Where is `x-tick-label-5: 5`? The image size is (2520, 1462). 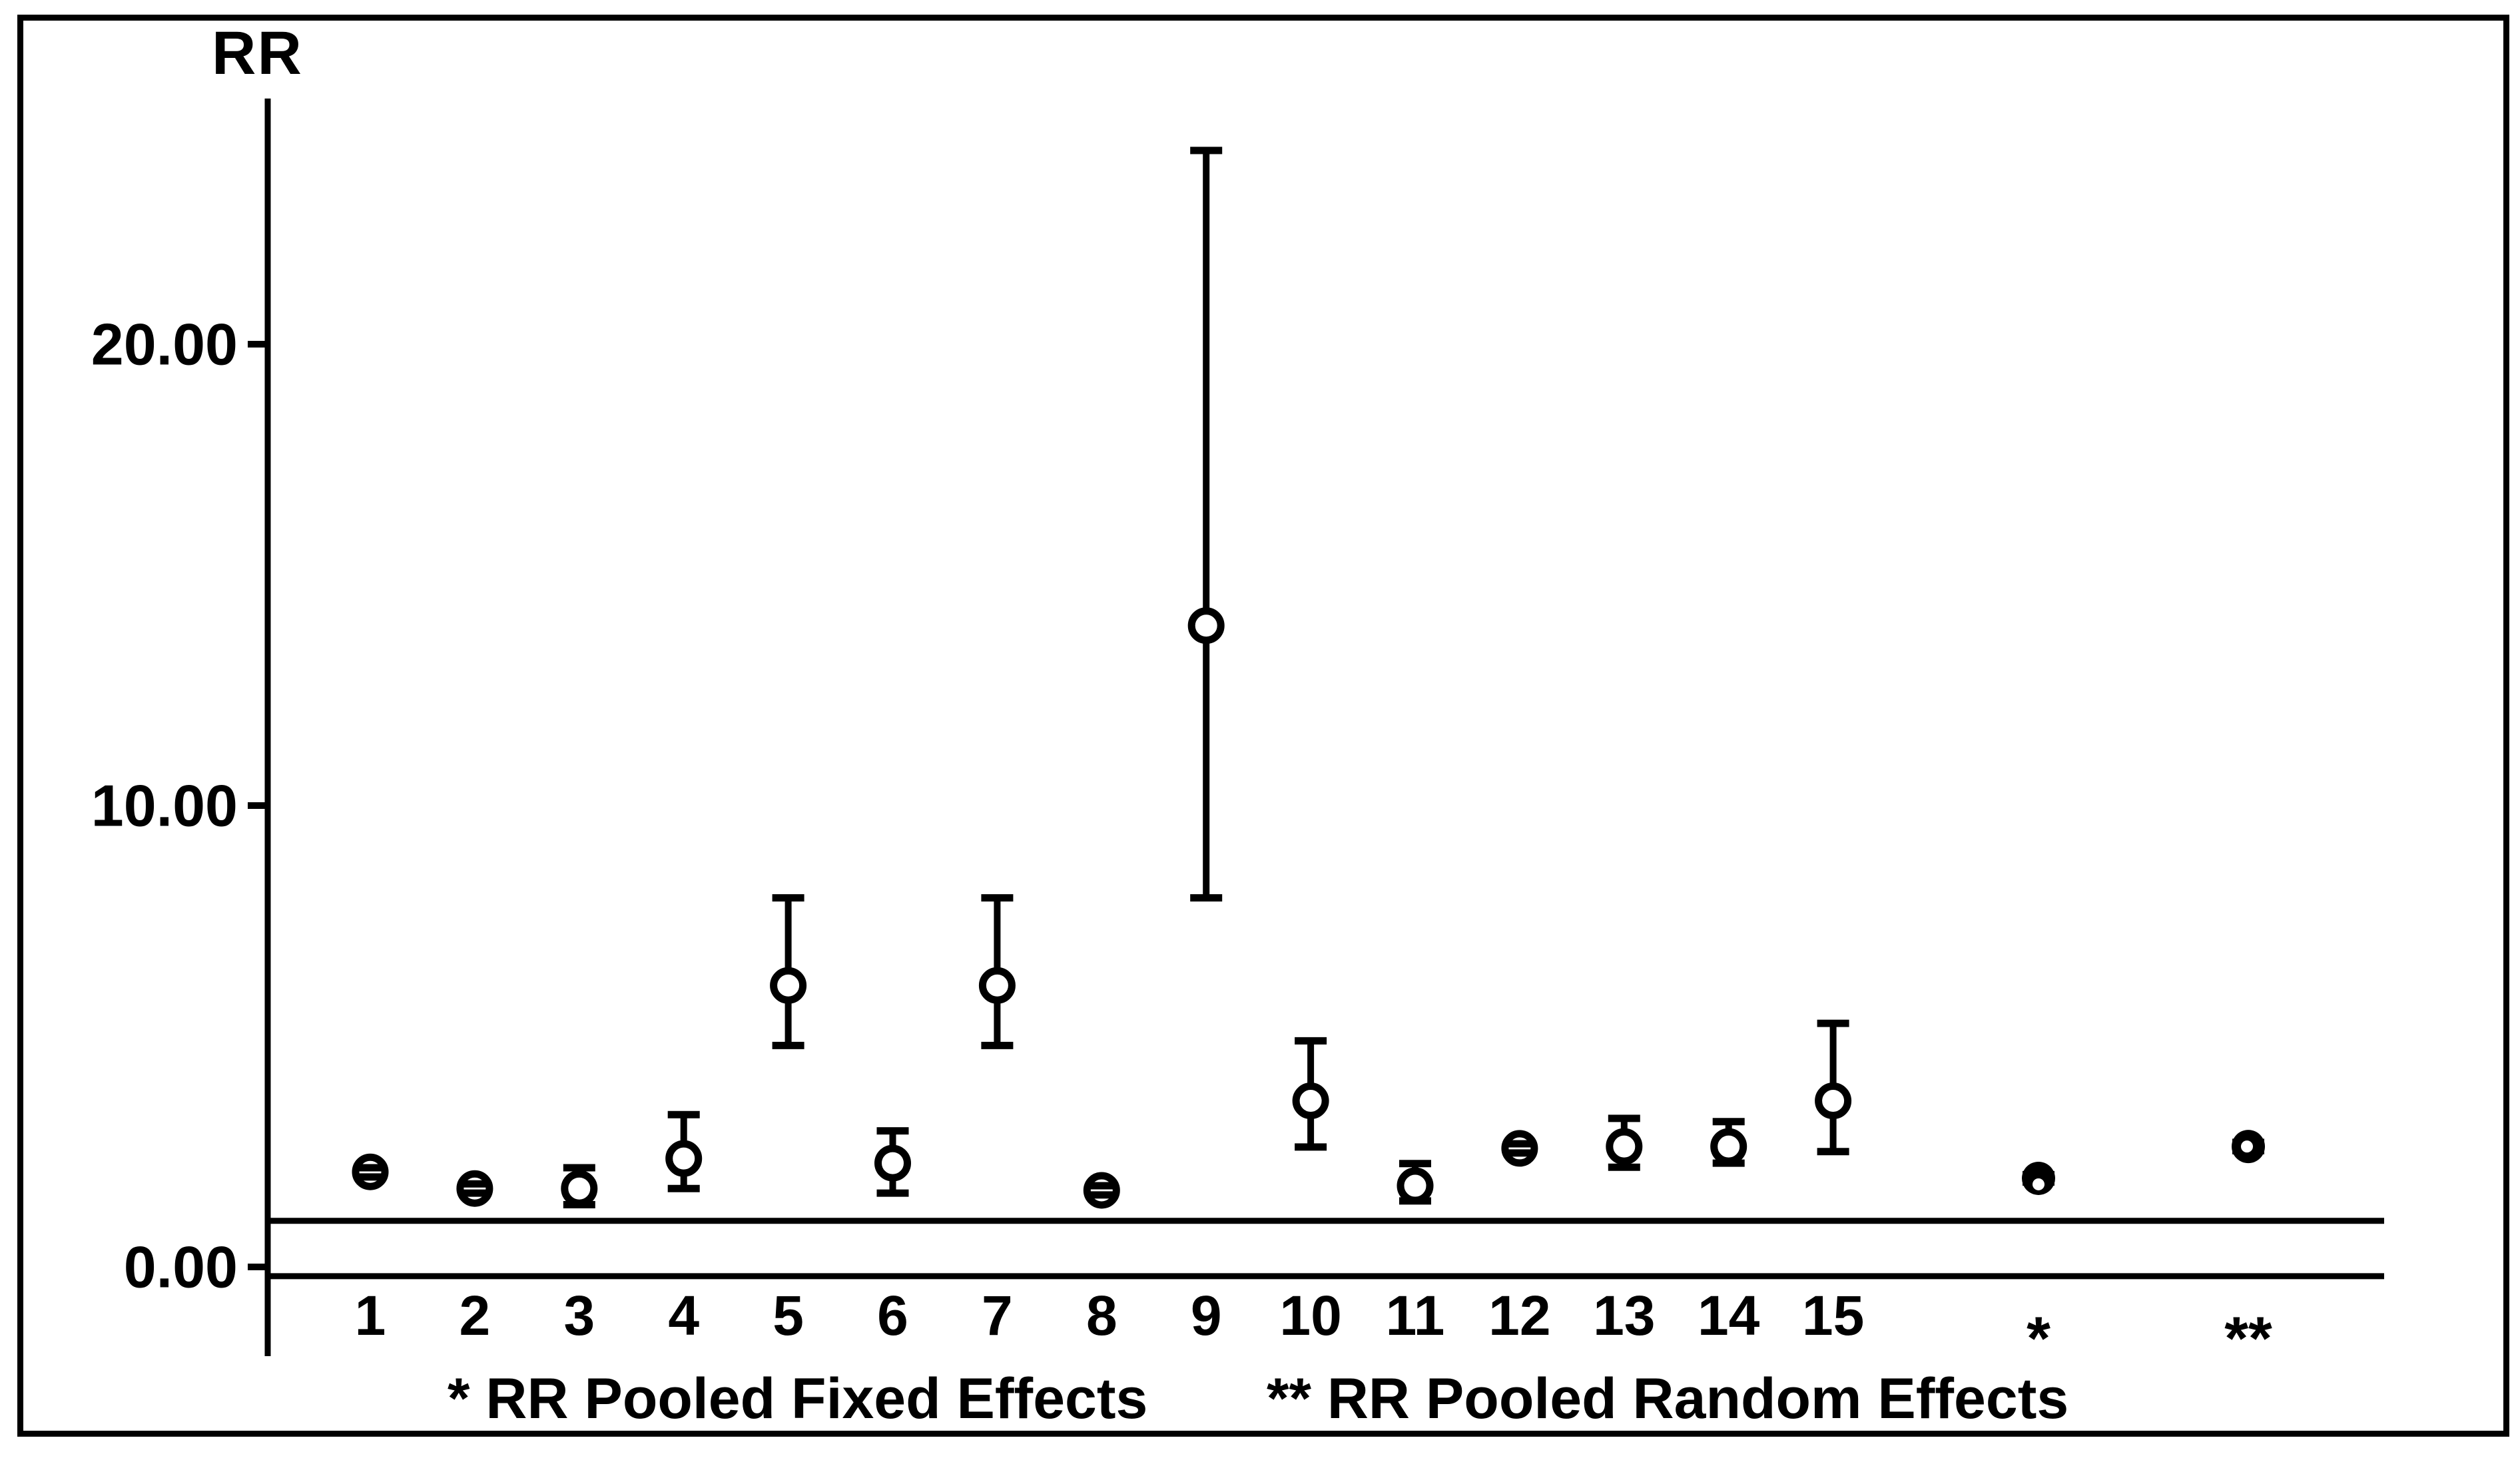
x-tick-label-5: 5 is located at coordinates (788, 1315).